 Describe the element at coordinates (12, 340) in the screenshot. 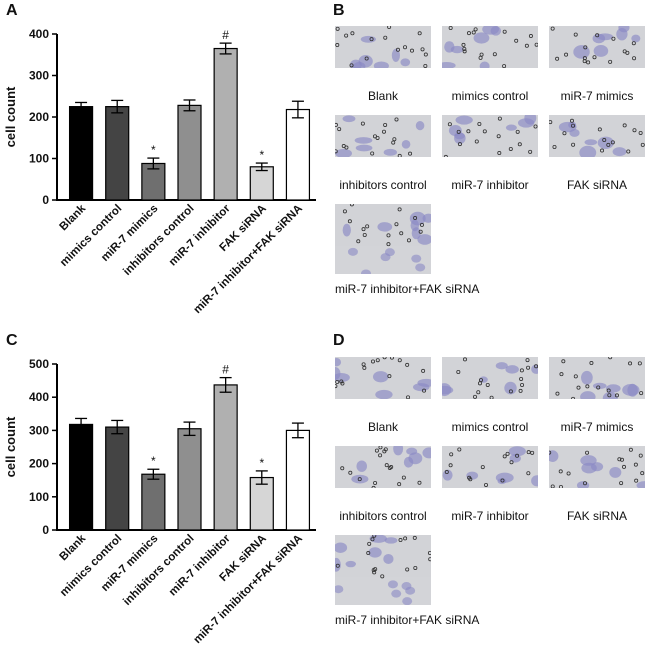

I see `panel-letter-c: C` at that location.